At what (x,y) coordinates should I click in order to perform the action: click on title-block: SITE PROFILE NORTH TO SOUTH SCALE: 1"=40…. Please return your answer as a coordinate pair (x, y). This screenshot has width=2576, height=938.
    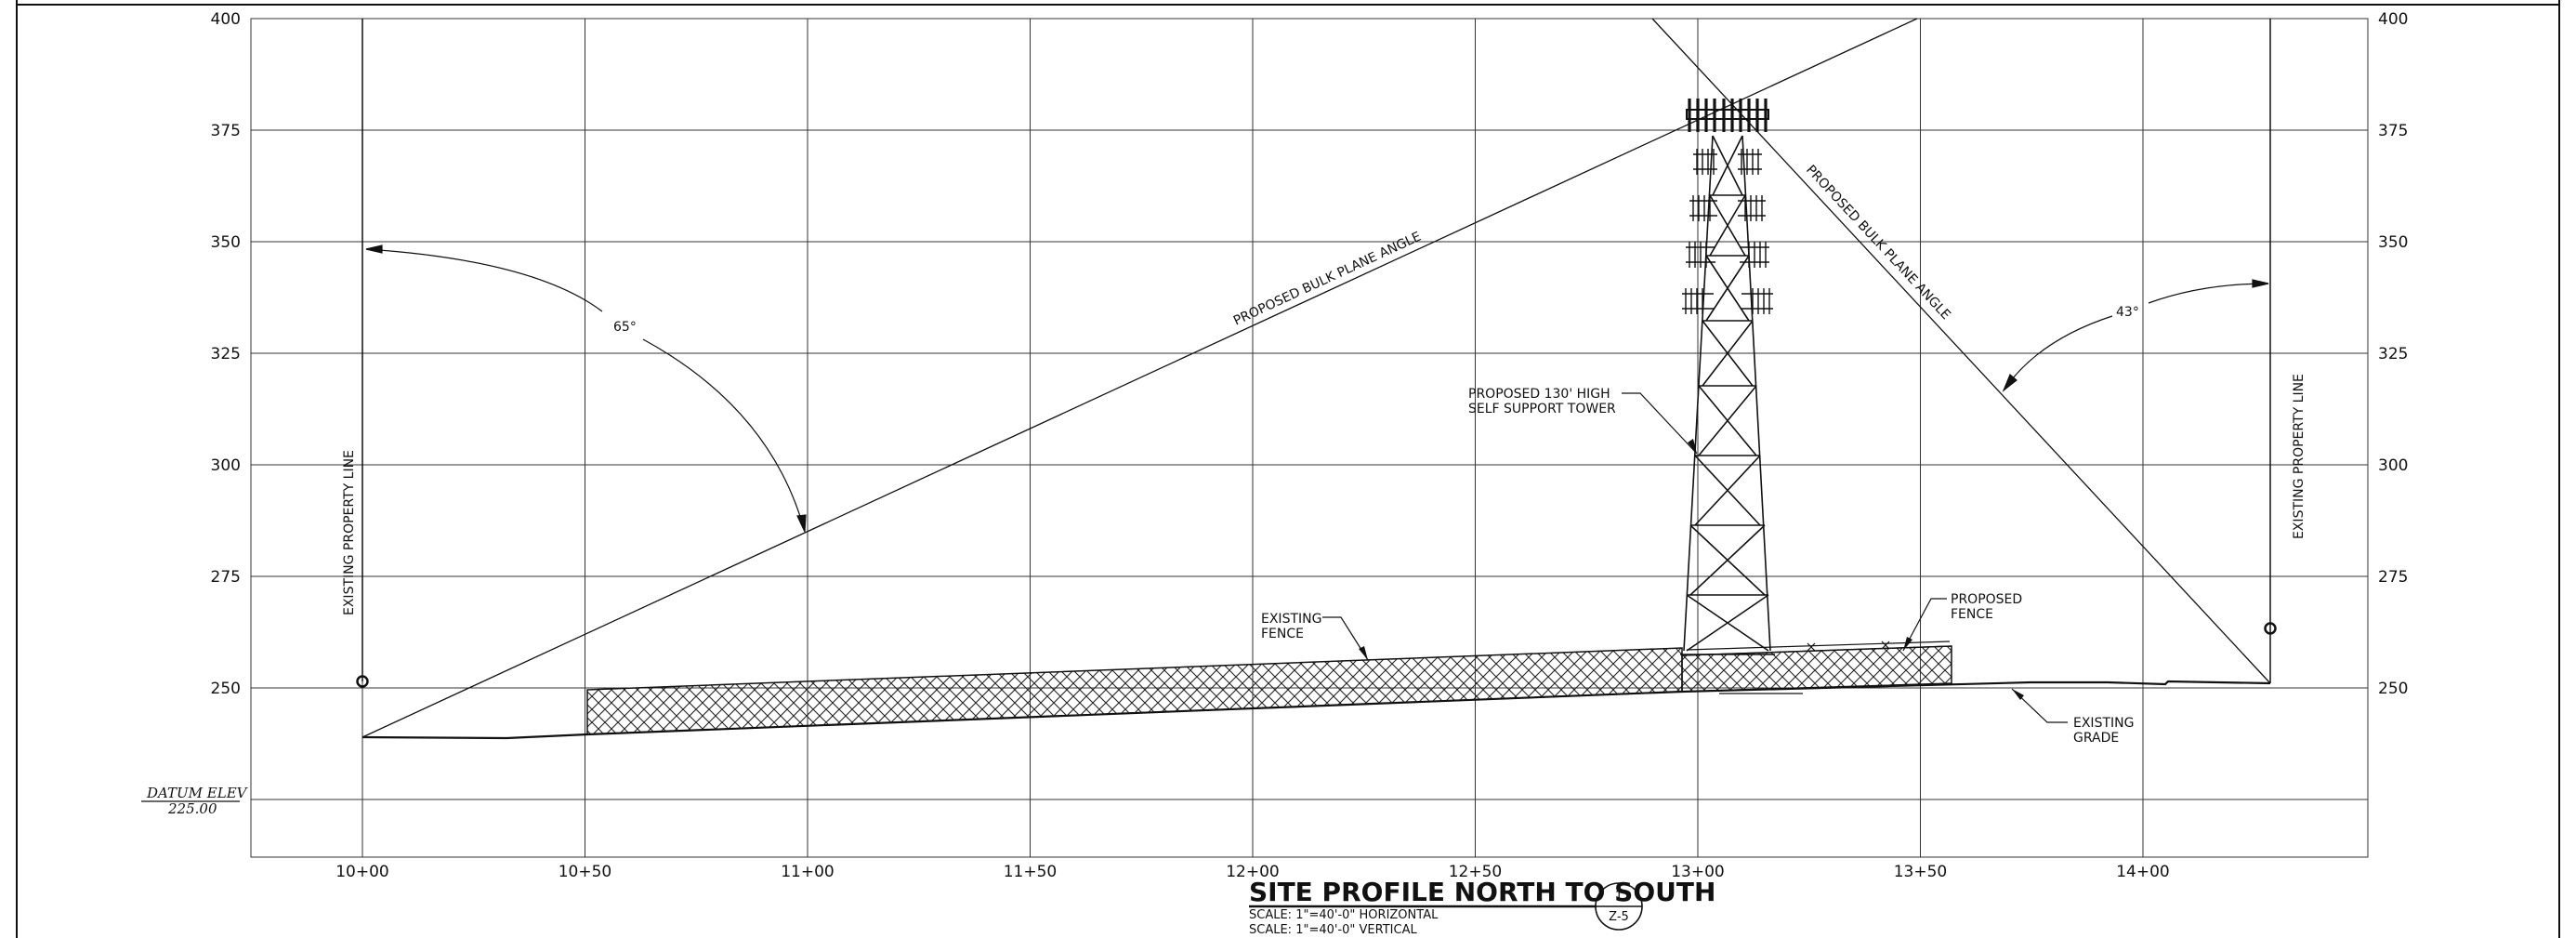
    Looking at the image, I should click on (1482, 907).